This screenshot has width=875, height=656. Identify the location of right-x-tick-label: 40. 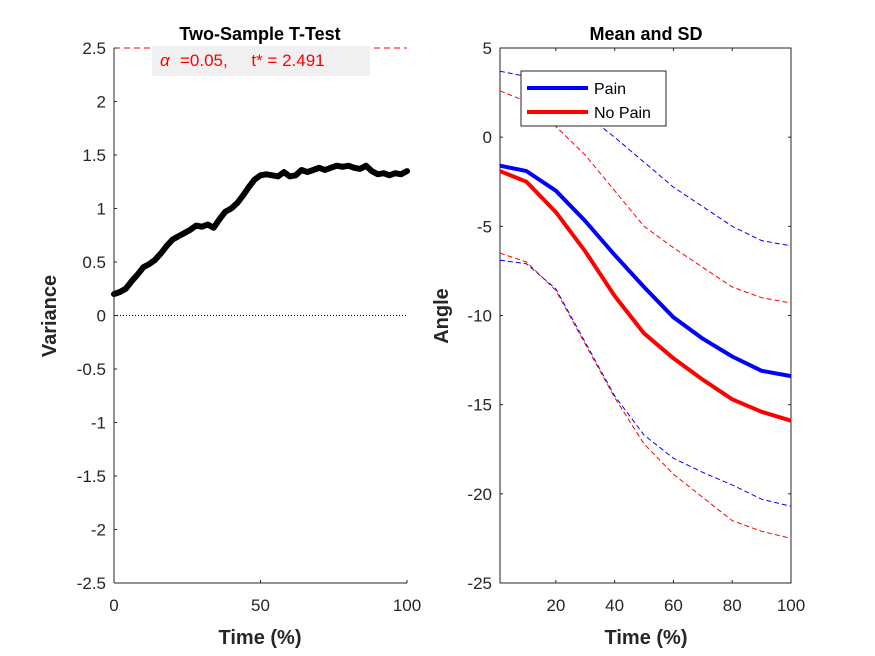
(614, 605).